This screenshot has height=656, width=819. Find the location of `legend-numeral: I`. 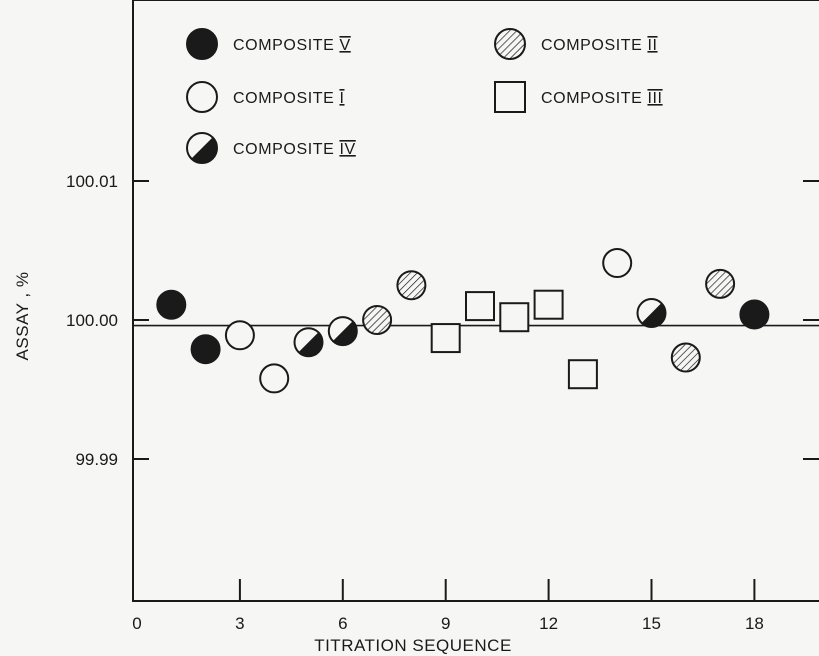

legend-numeral: I is located at coordinates (341, 98).